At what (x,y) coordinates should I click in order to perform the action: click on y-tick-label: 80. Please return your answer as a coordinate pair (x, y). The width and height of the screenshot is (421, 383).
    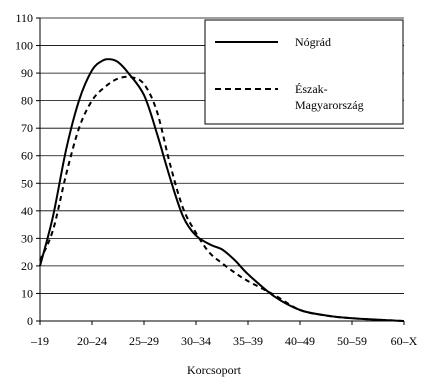
    Looking at the image, I should click on (27, 101).